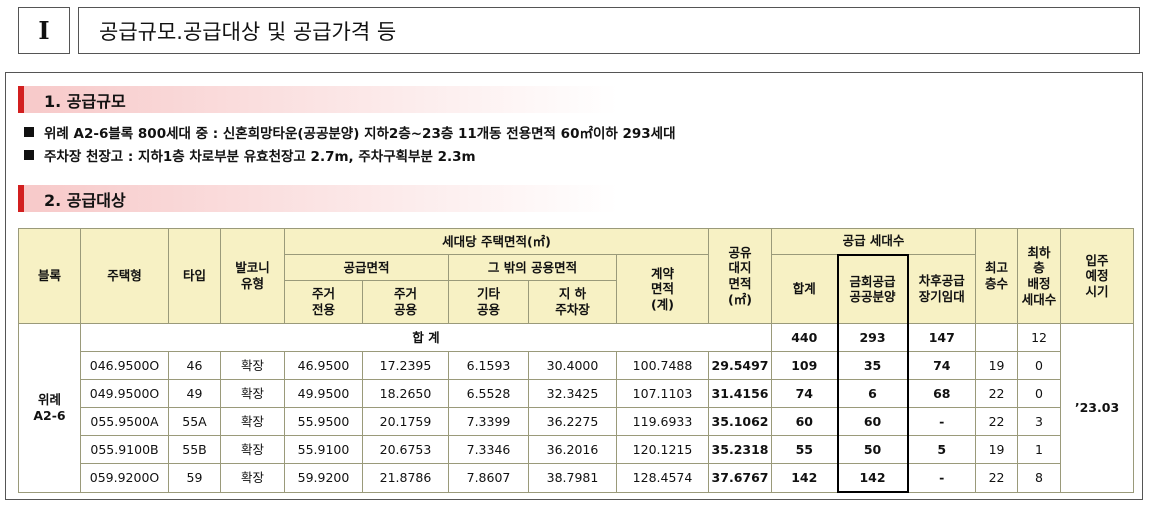 The width and height of the screenshot is (1150, 508). What do you see at coordinates (572, 365) in the screenshot?
I see `data-cell: 30.4000` at bounding box center [572, 365].